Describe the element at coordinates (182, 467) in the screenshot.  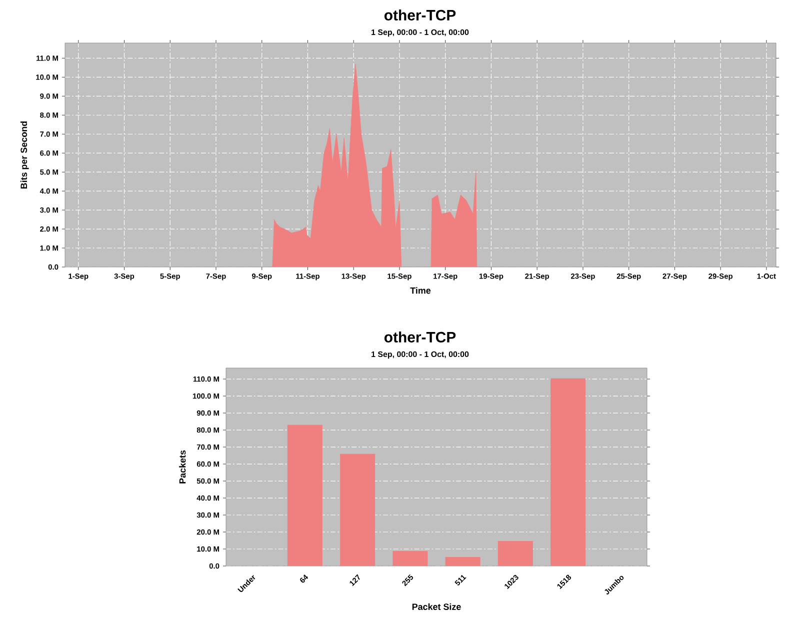
I see `y-axis-title: Packets` at that location.